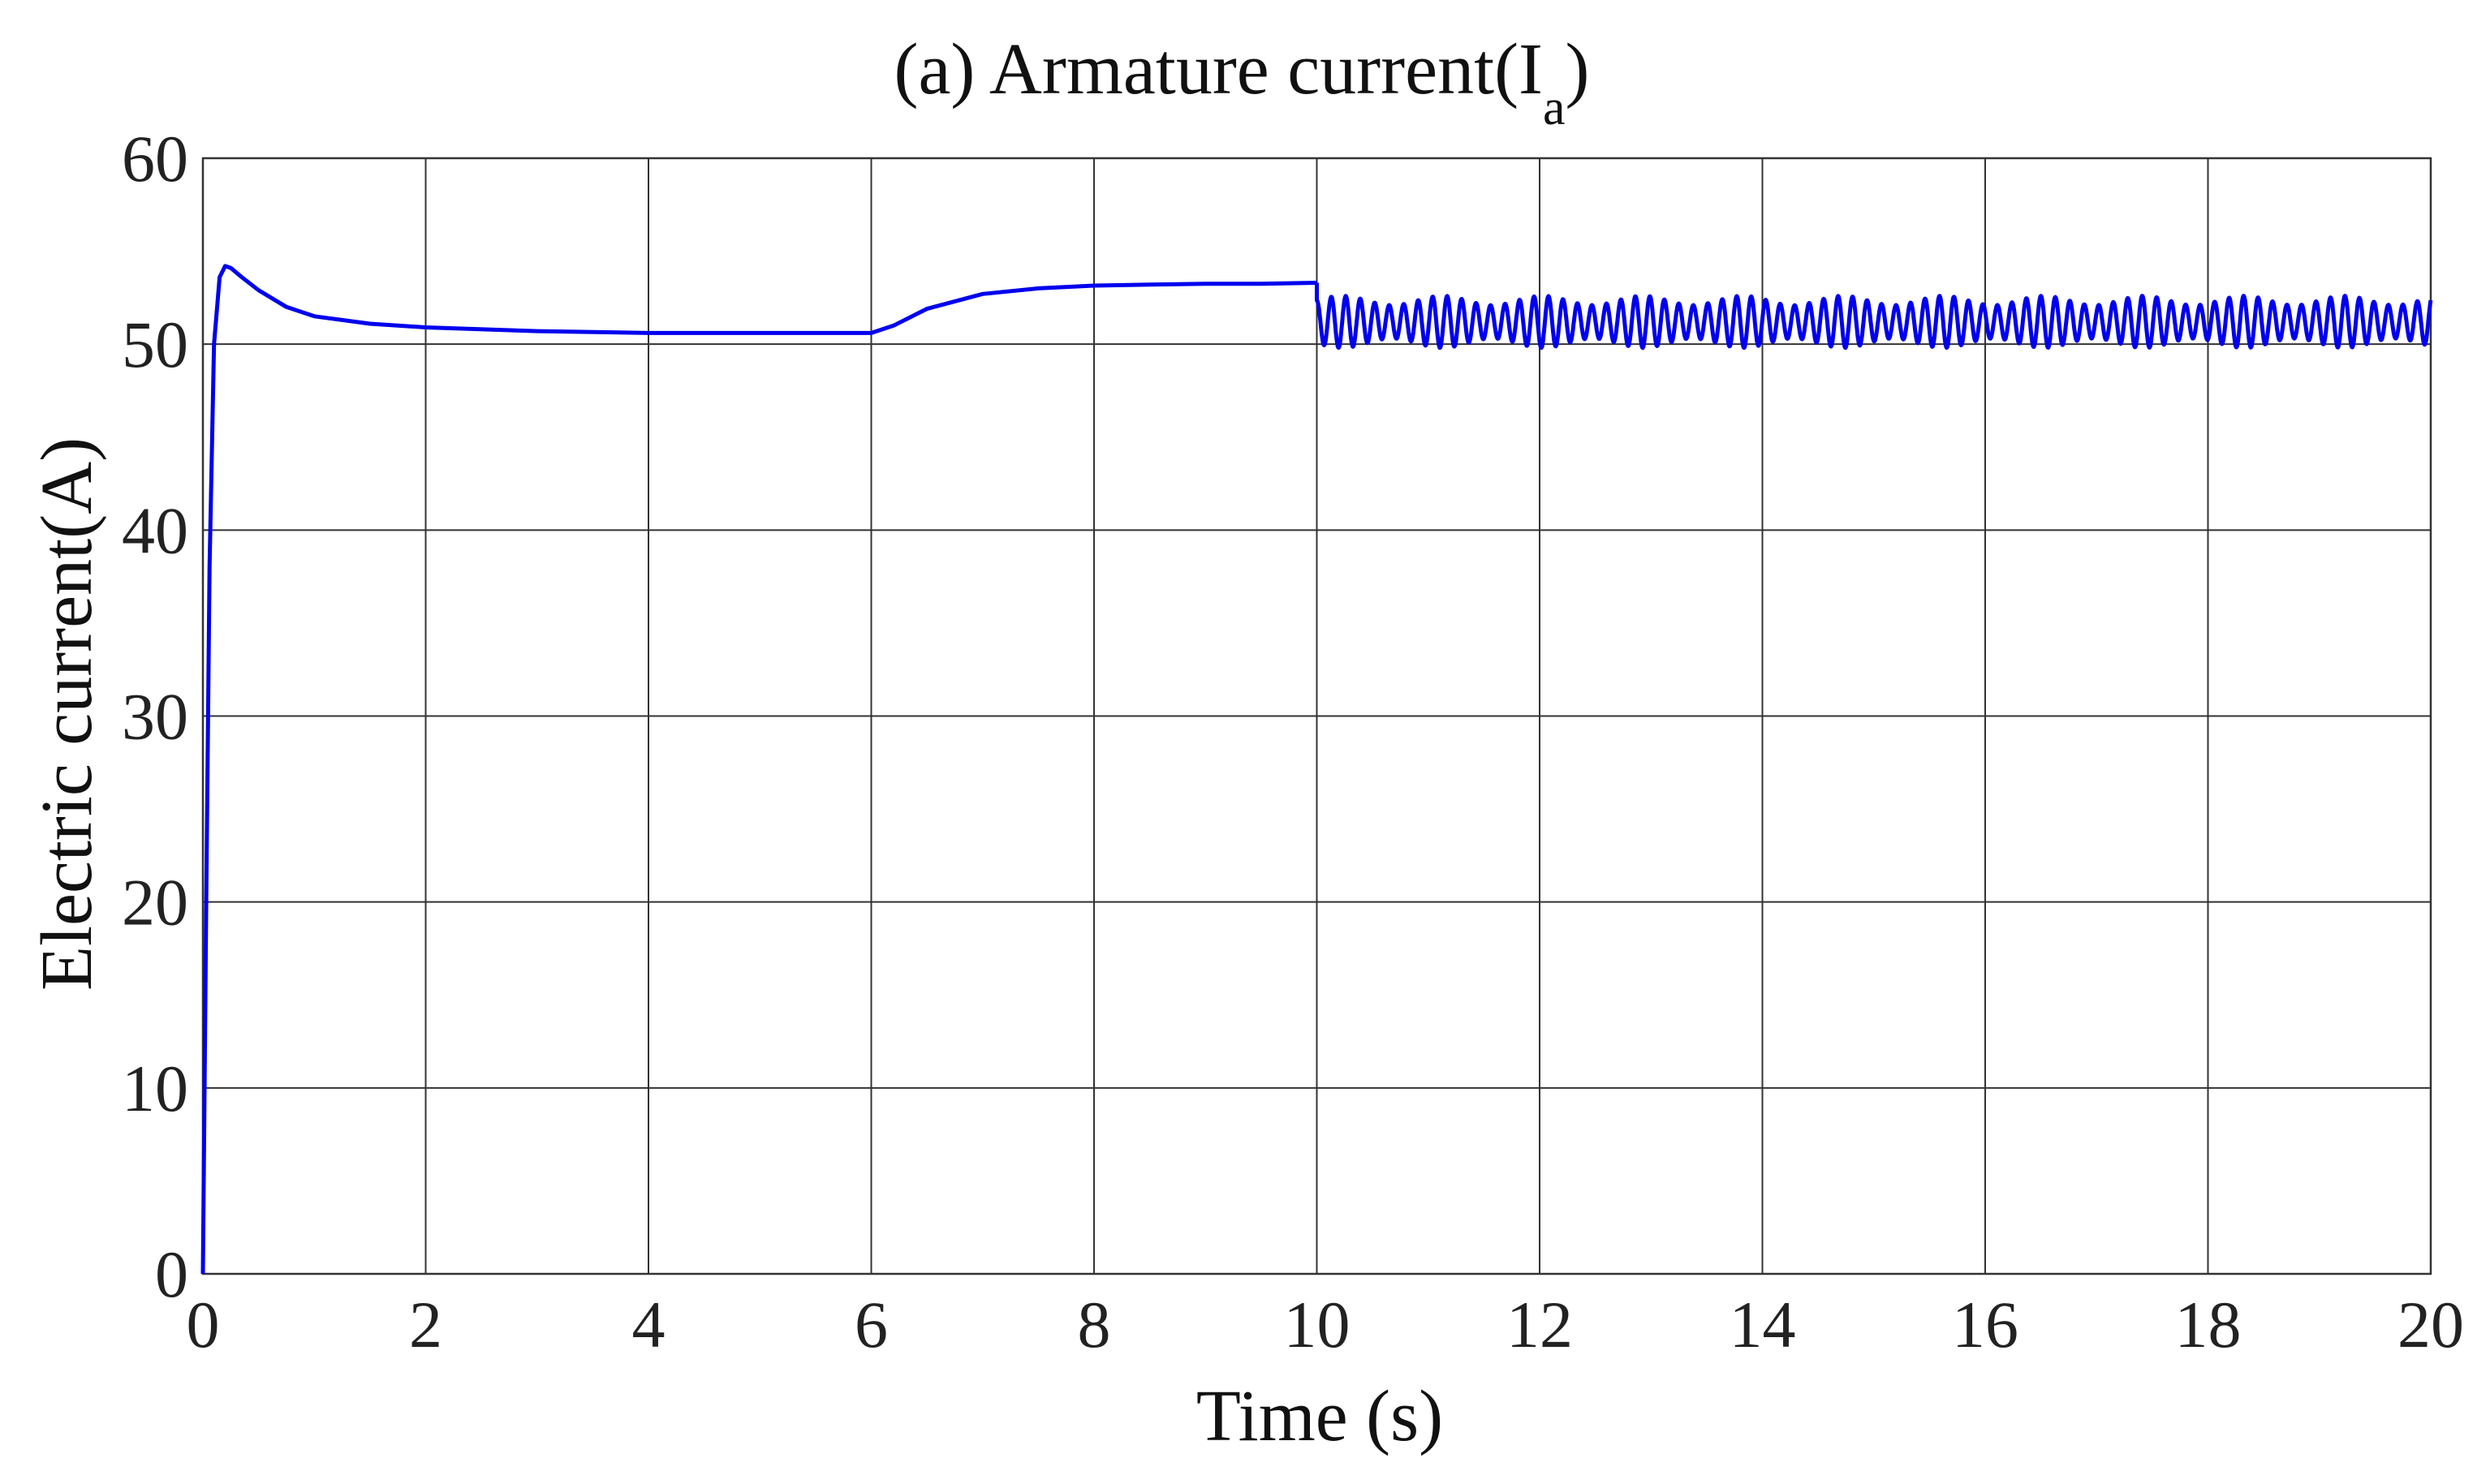 The width and height of the screenshot is (2490, 1484). Describe the element at coordinates (155, 530) in the screenshot. I see `y-tick-label: 40` at that location.